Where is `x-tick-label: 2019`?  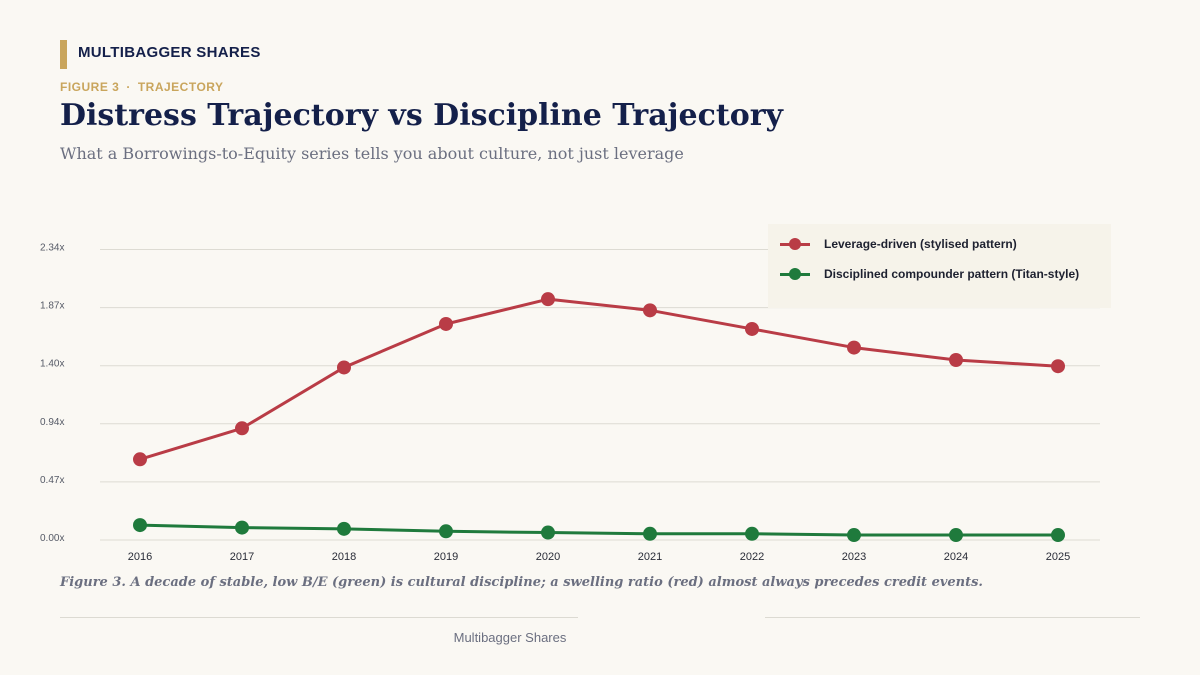
x-tick-label: 2019 is located at coordinates (446, 557).